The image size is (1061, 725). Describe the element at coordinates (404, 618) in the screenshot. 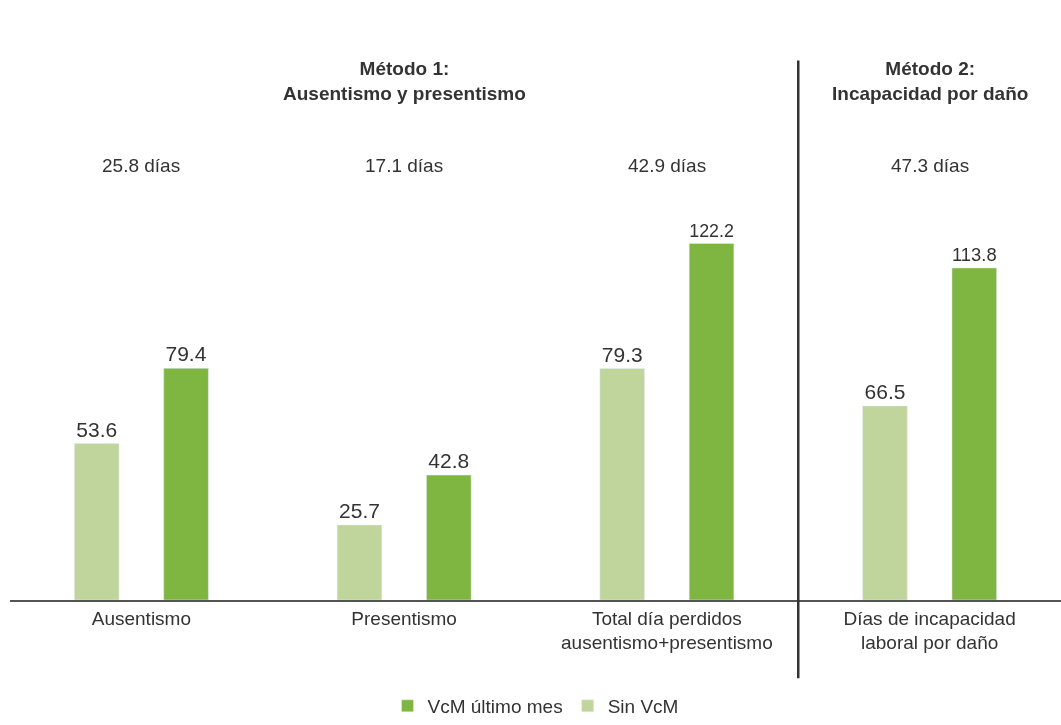

I see `x-tick-label: Presentismo` at that location.